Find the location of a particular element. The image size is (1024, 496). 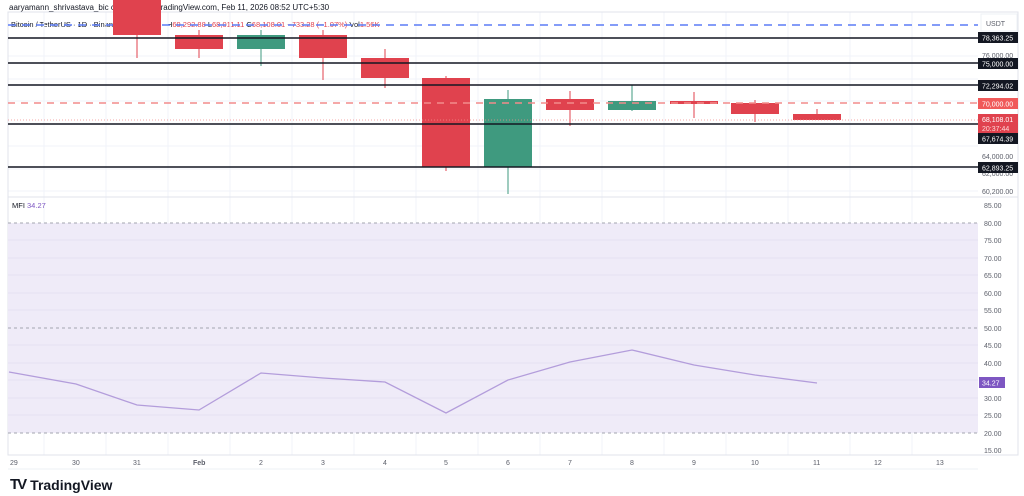

mfi-tick: 75.00 is located at coordinates (993, 241).